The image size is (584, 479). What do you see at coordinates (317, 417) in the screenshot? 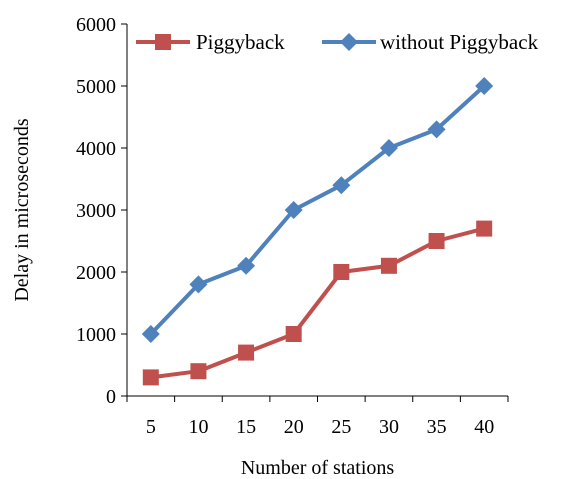
I see `x-ticks: 5 10 15 20 25 30 35 40` at bounding box center [317, 417].